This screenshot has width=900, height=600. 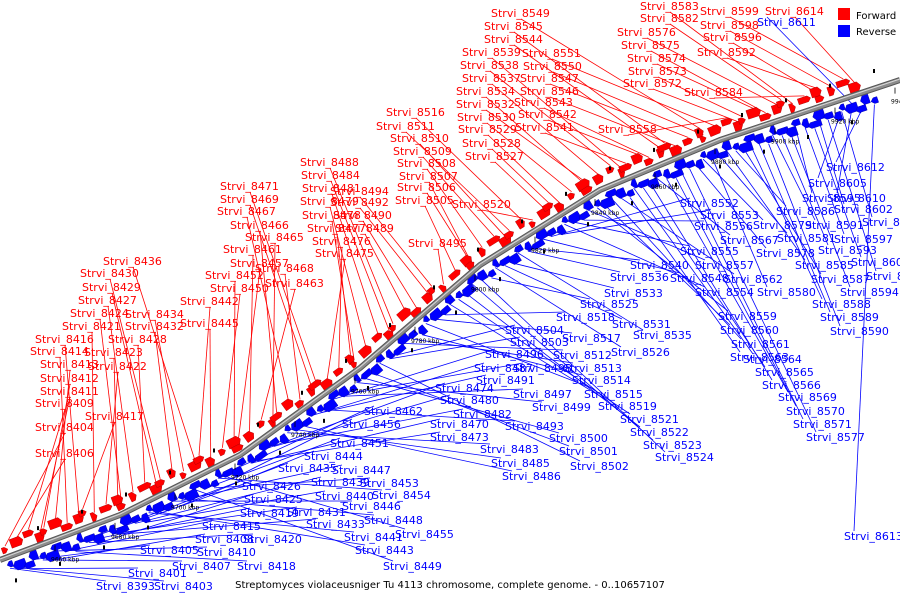 I want to click on reverse-gene-label: Strvi_8587, so click(x=840, y=279).